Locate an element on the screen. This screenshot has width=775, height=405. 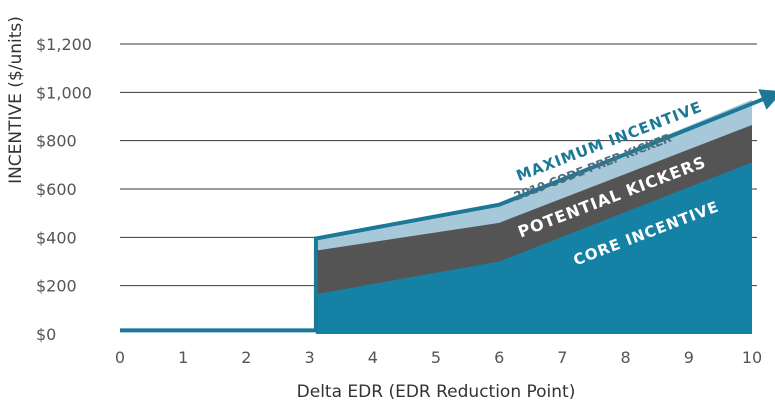
x-tick-4: 4 is located at coordinates (373, 357).